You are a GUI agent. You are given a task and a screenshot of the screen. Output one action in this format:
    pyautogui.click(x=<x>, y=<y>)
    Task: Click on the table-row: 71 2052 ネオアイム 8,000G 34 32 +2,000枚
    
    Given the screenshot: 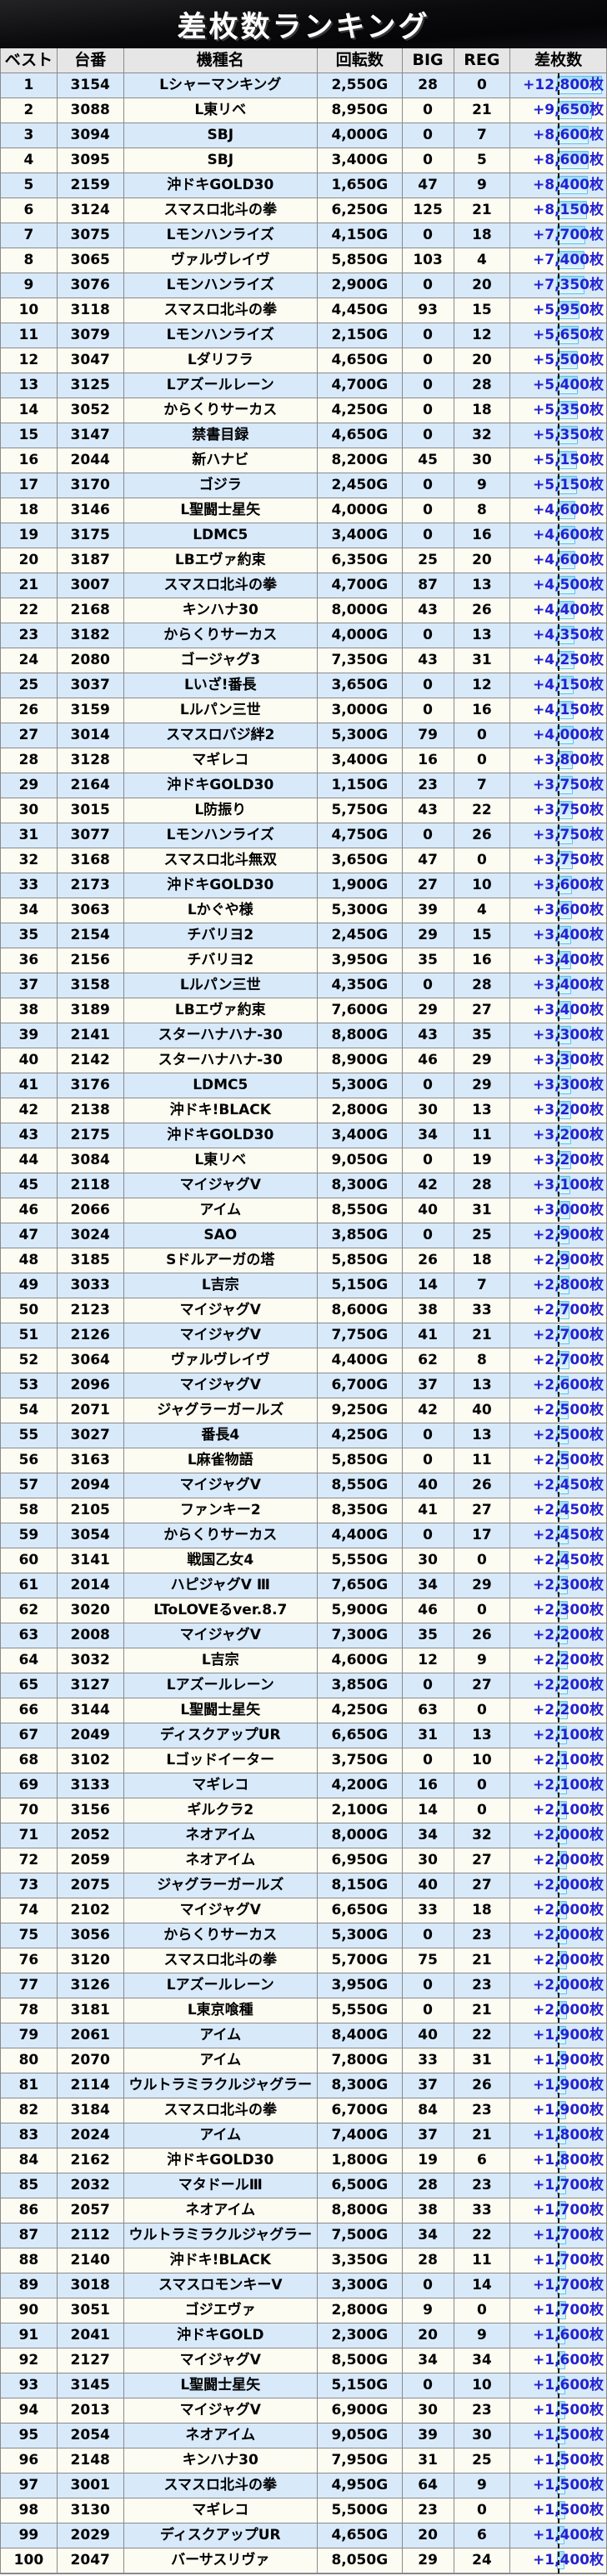 What is the action you would take?
    pyautogui.click(x=303, y=1835)
    